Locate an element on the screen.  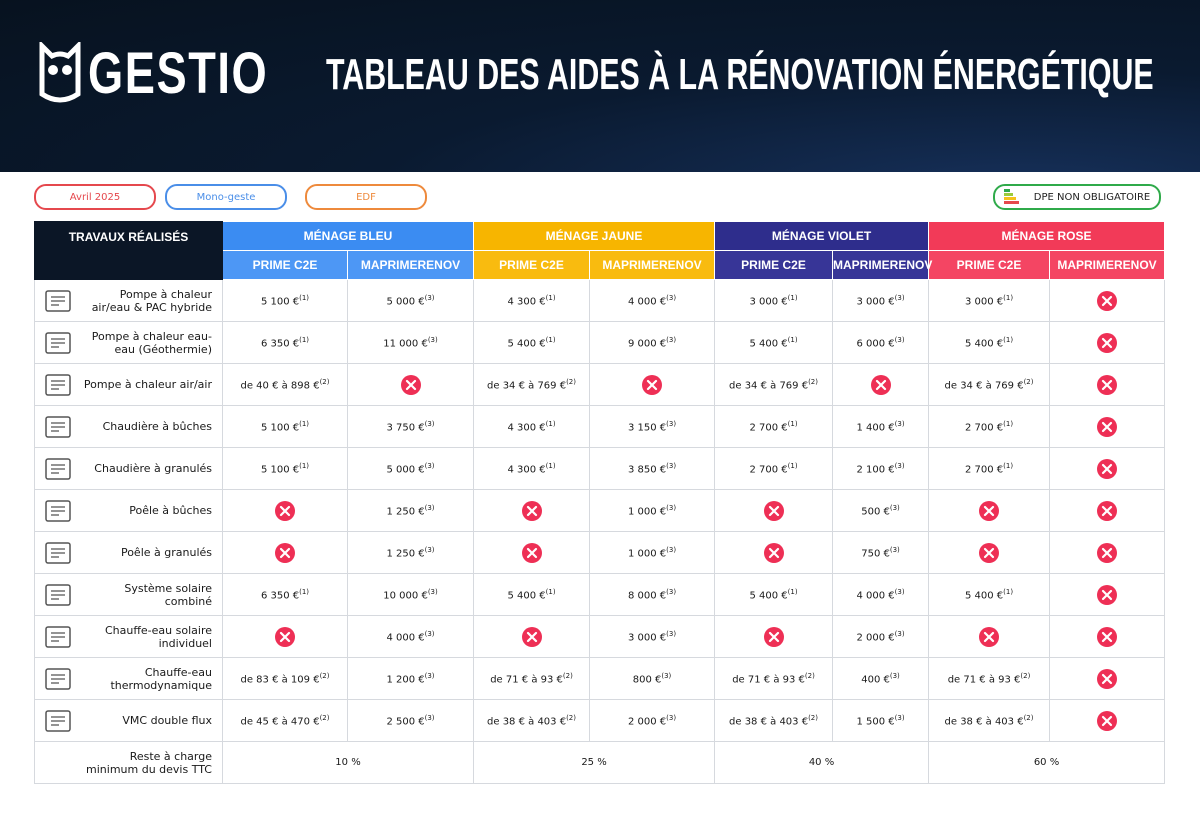
row-label: Chaudière à bûches is located at coordinates (128, 426).